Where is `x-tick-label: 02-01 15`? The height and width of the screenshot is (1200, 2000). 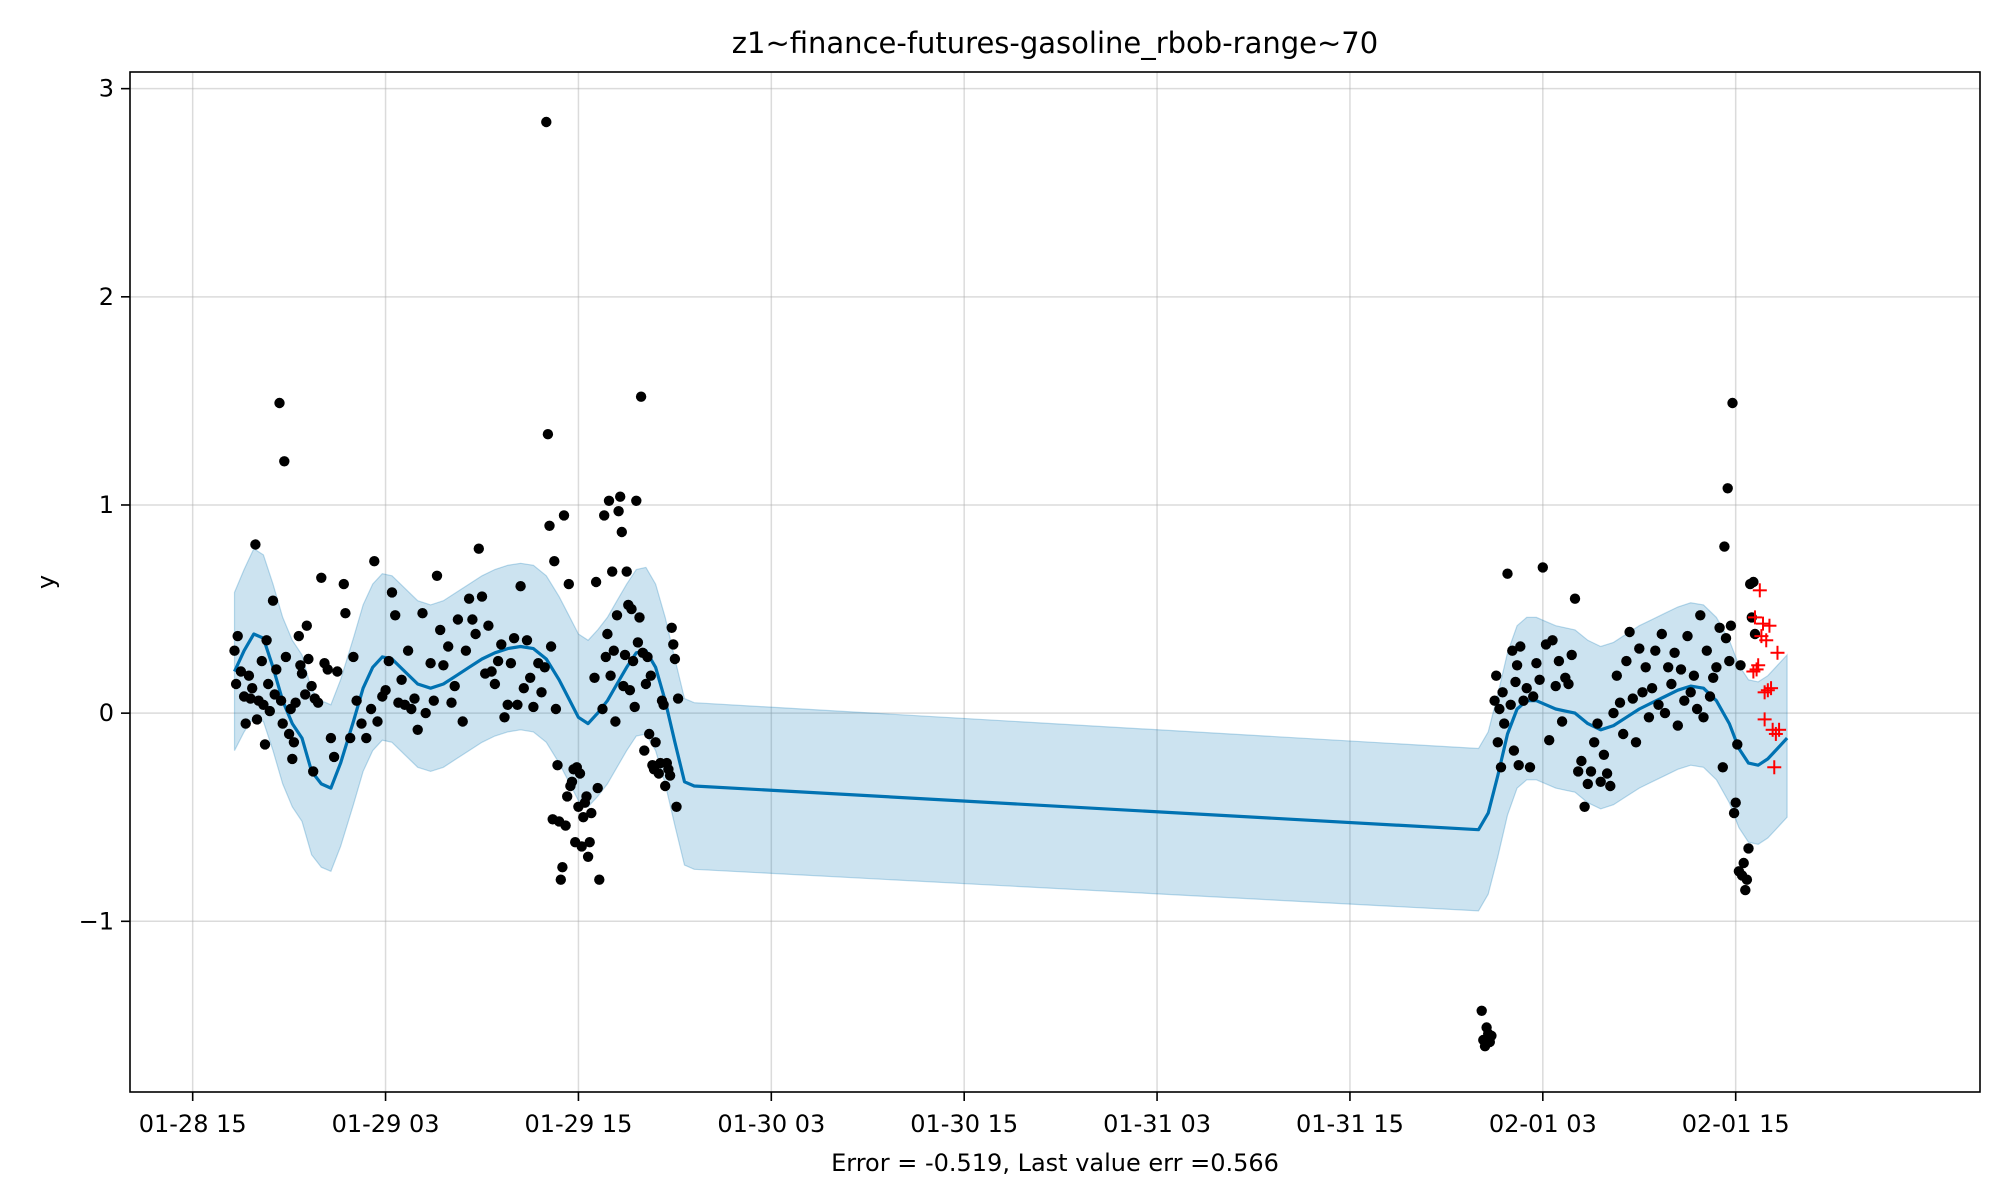 x-tick-label: 02-01 15 is located at coordinates (1736, 1124).